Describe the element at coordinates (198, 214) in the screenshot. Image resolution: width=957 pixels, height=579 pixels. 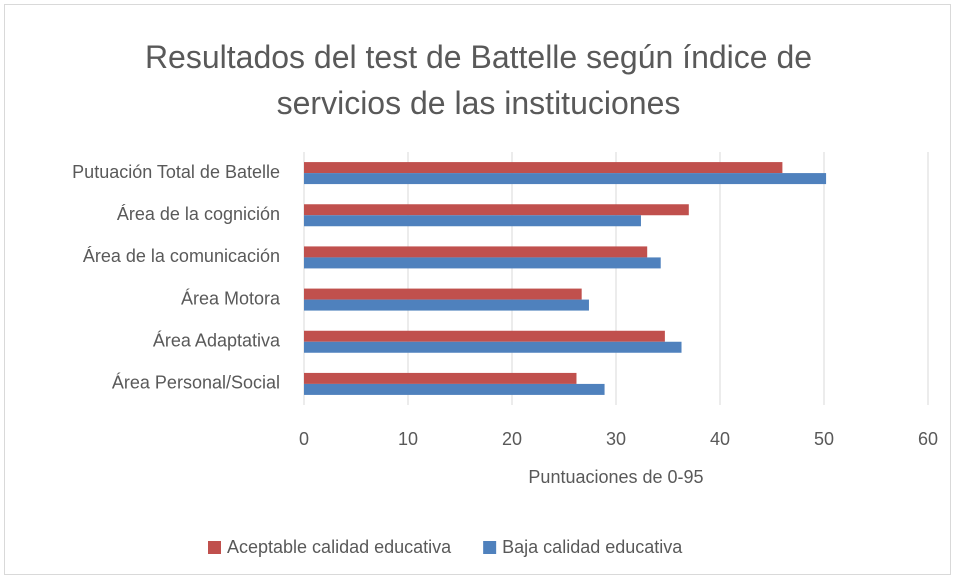
I see `y-tick-label: Área de la cognición` at that location.